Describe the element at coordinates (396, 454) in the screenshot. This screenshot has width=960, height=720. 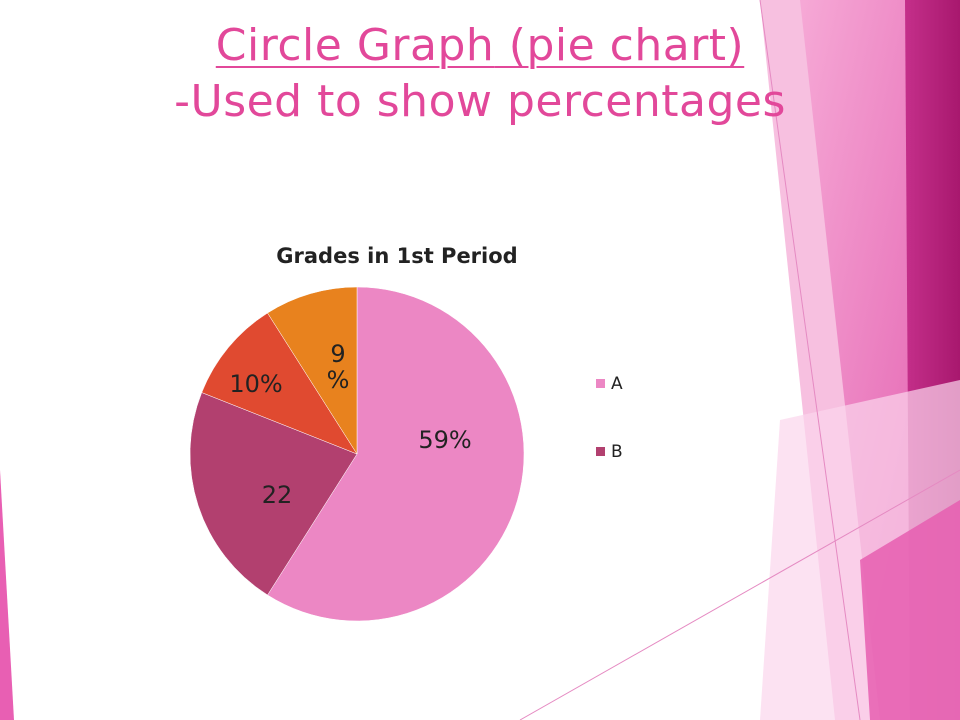
I see `pie-slice-a` at that location.